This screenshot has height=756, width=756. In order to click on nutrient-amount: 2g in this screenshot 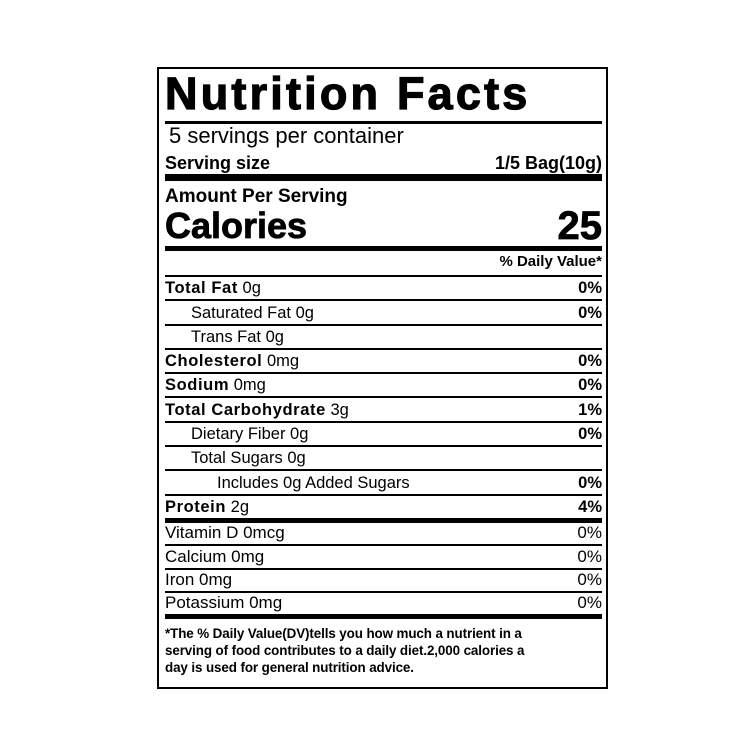, I will do `click(239, 506)`.